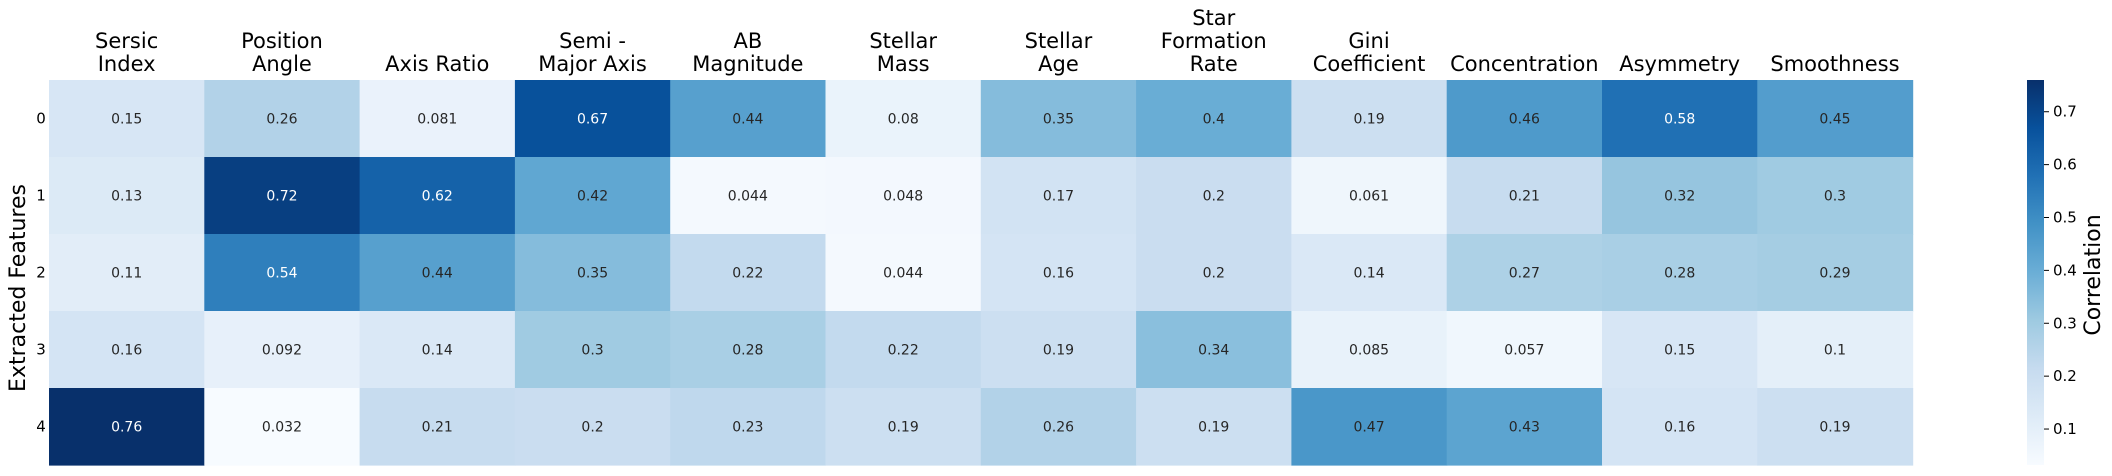 The width and height of the screenshot is (2112, 476). I want to click on column-label: Formation, so click(1214, 41).